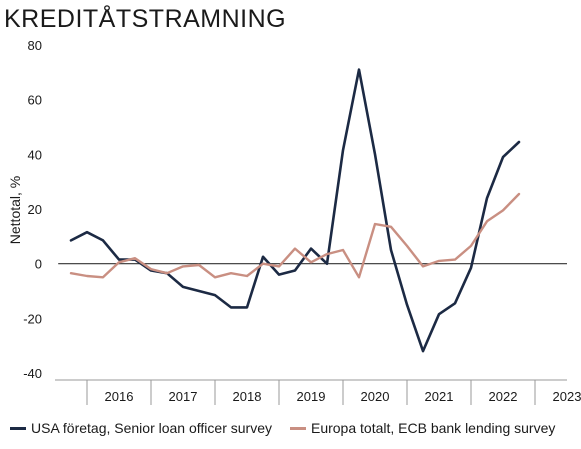  Describe the element at coordinates (15, 210) in the screenshot. I see `y-axis-label: Nettotal, %` at that location.